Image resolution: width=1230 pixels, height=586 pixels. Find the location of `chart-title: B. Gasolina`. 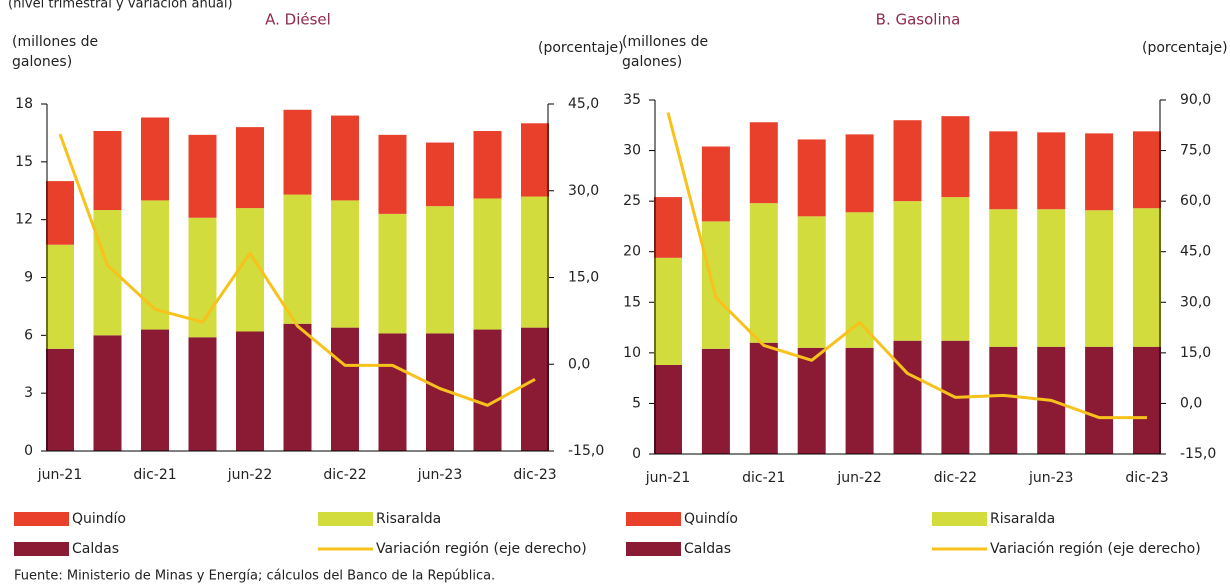

chart-title: B. Gasolina is located at coordinates (918, 20).